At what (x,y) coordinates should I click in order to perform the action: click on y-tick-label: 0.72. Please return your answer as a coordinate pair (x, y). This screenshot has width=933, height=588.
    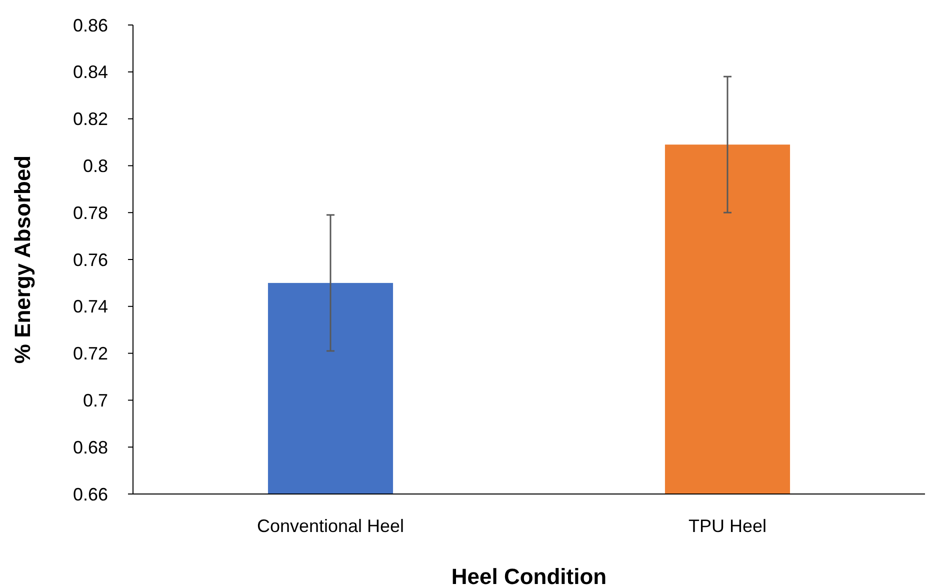
    Looking at the image, I should click on (90, 354).